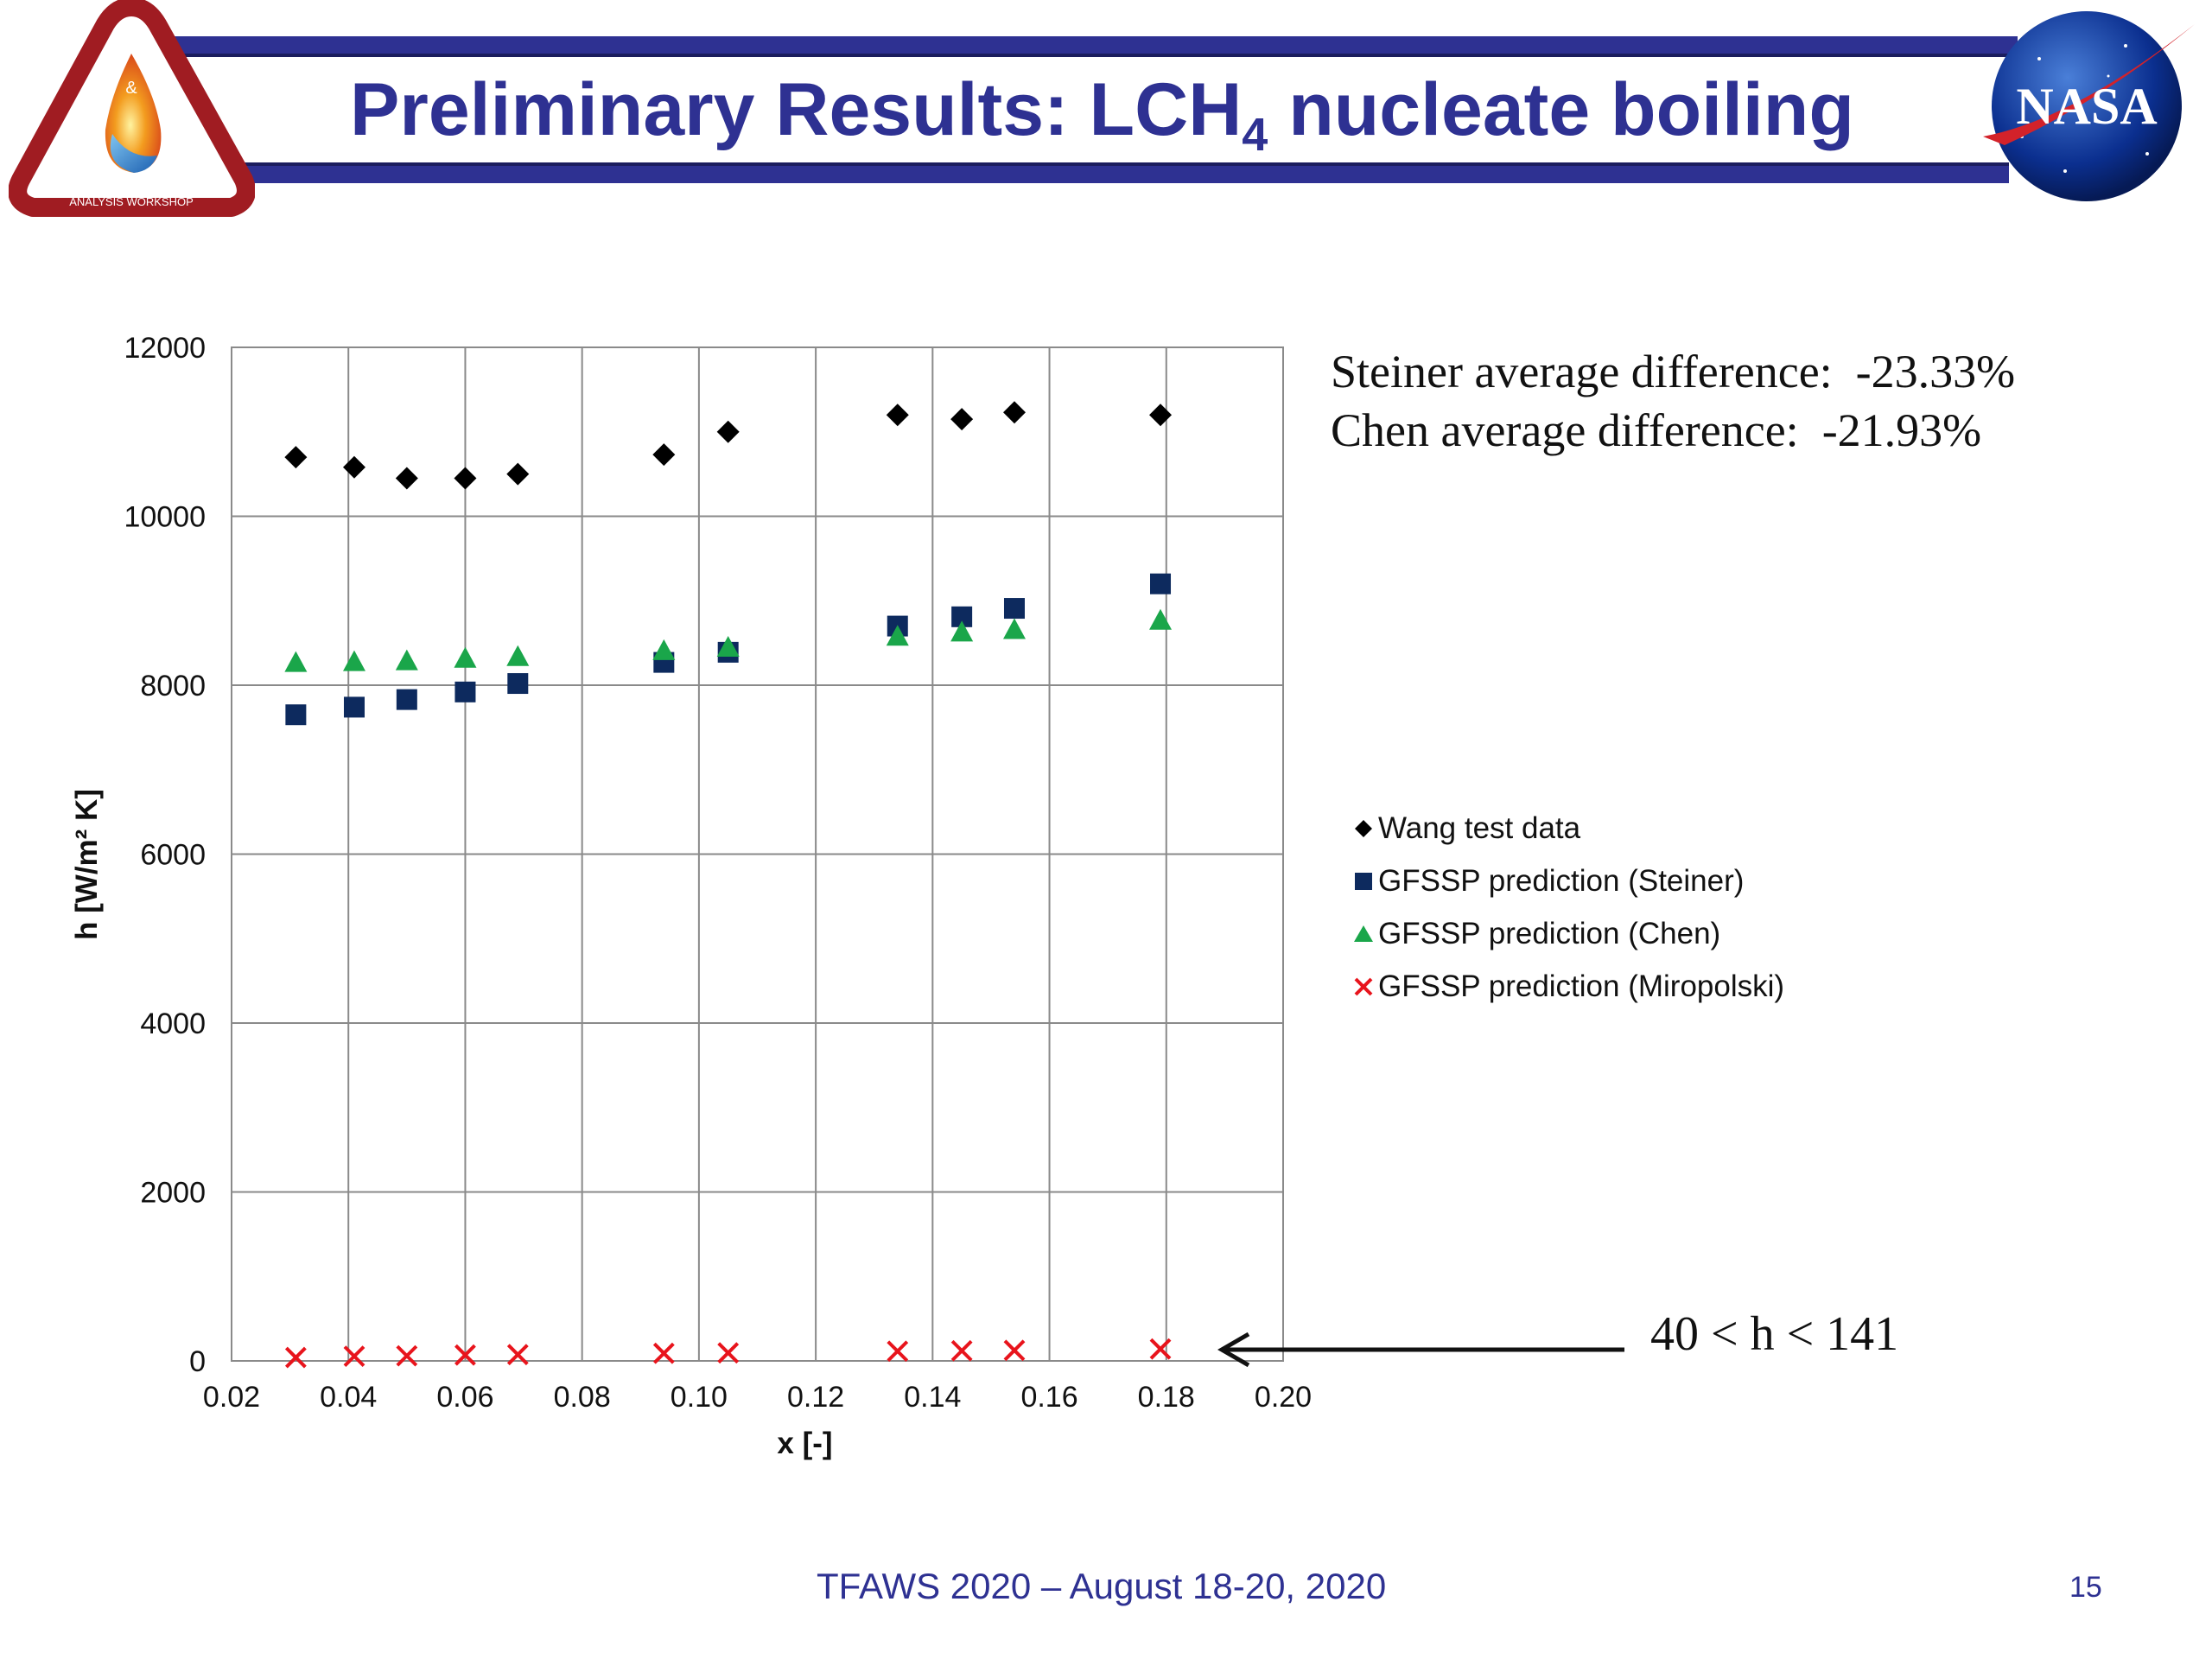 The width and height of the screenshot is (2212, 1659). What do you see at coordinates (464, 1397) in the screenshot?
I see `x-tick-label: 0.06` at bounding box center [464, 1397].